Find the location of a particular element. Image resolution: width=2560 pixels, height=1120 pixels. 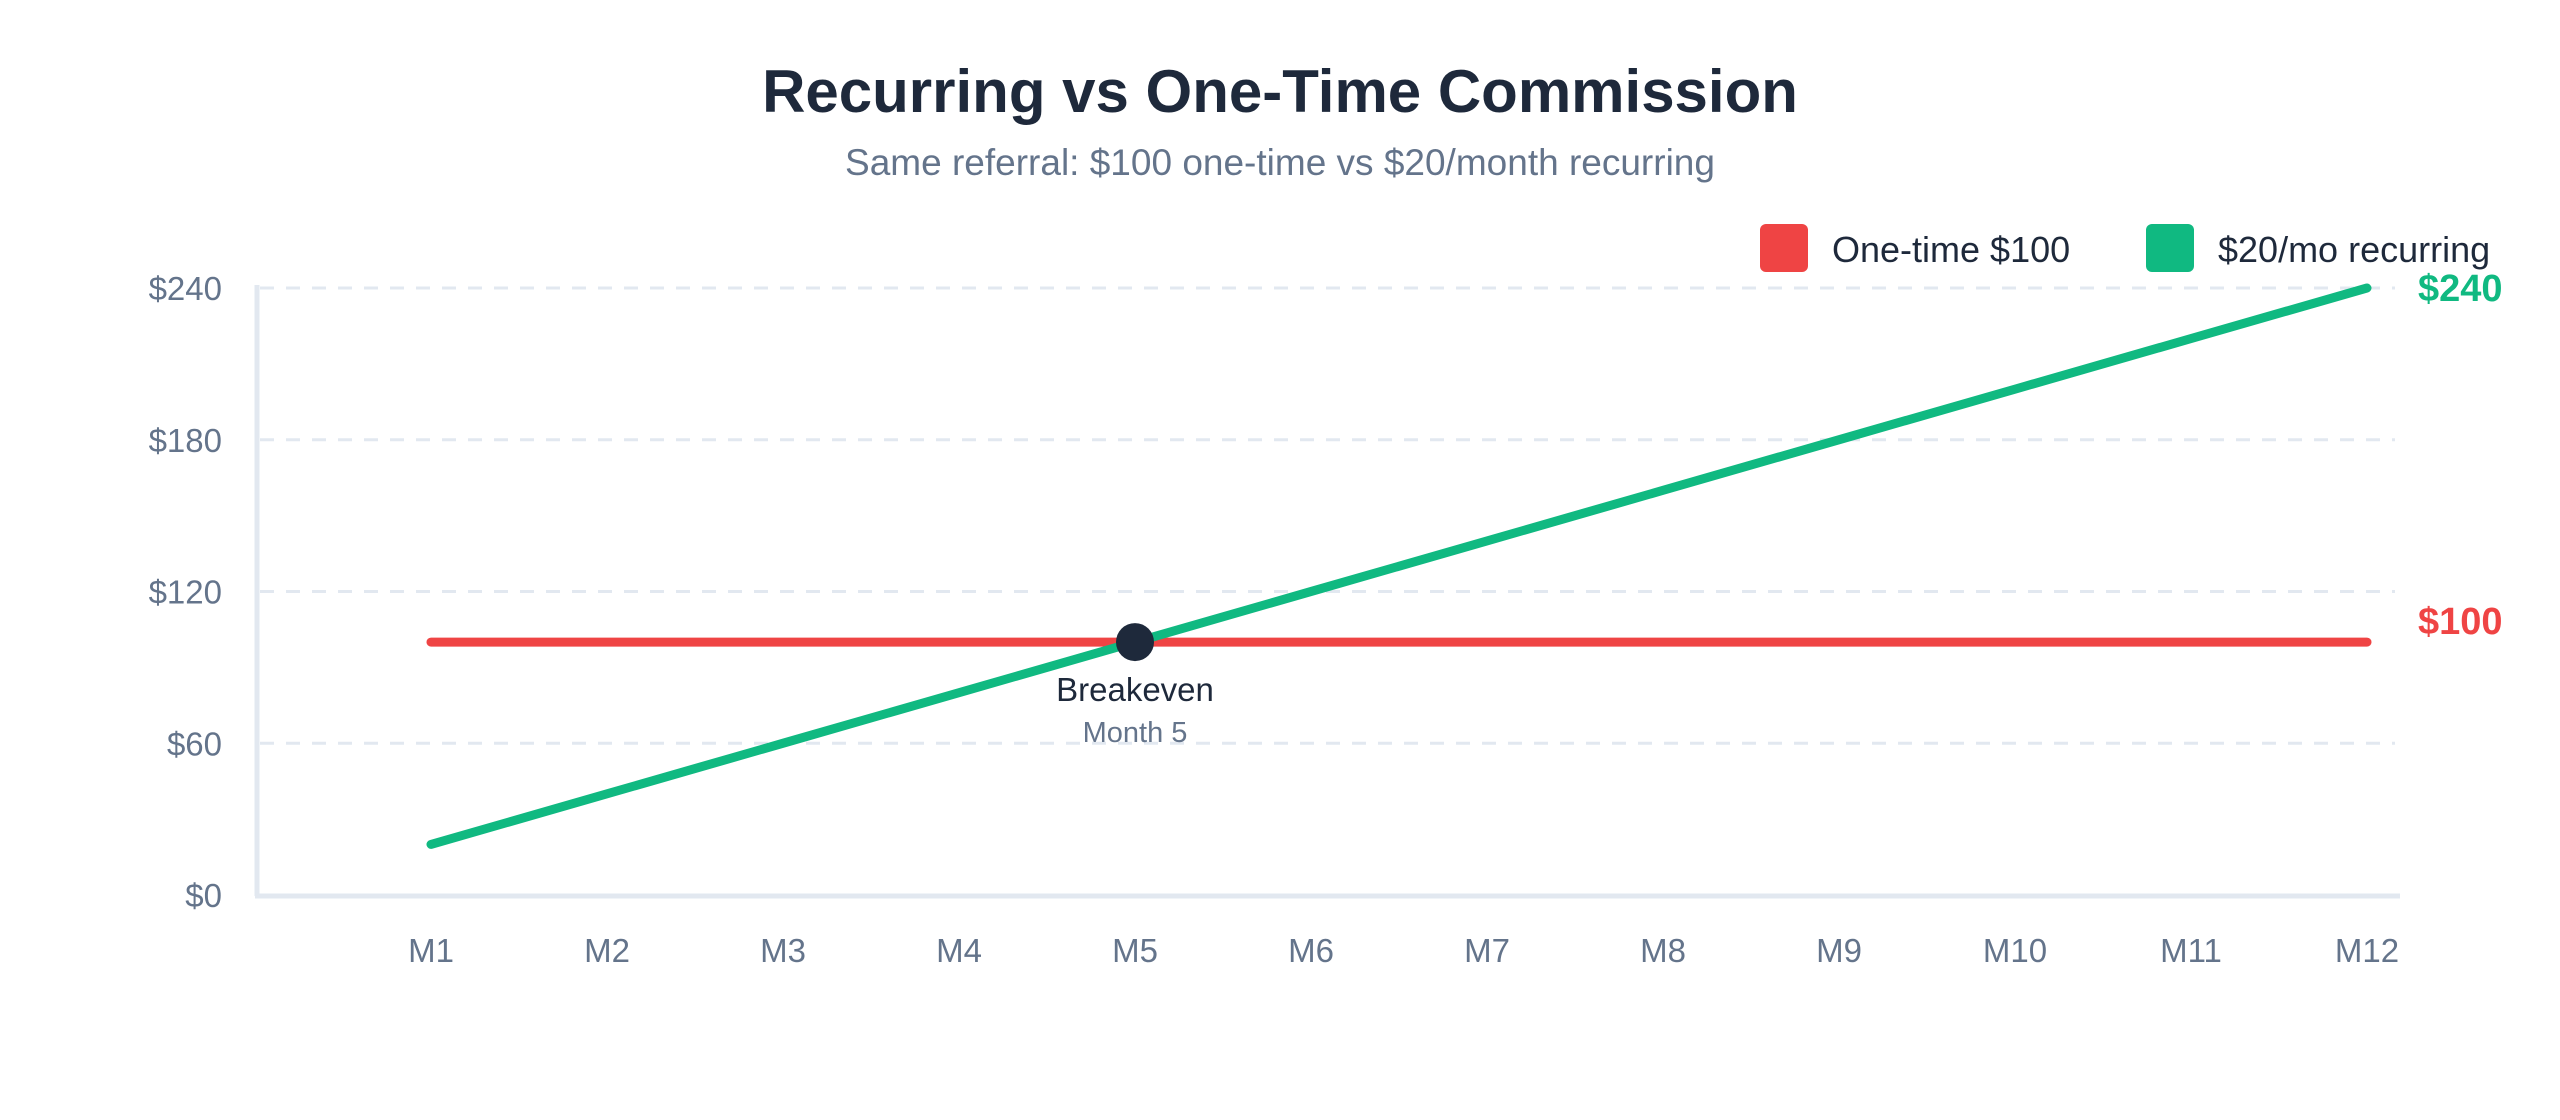

breakeven-sublabel: Month 5 is located at coordinates (1135, 733).